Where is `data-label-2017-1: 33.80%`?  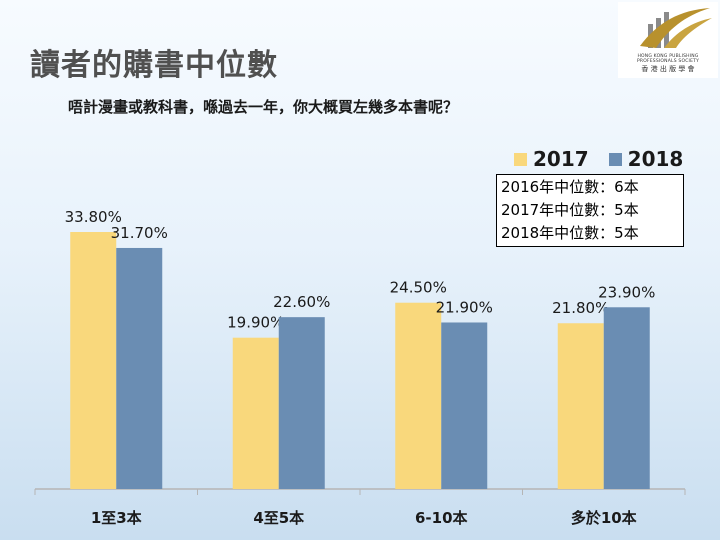 data-label-2017-1: 33.80% is located at coordinates (93, 217).